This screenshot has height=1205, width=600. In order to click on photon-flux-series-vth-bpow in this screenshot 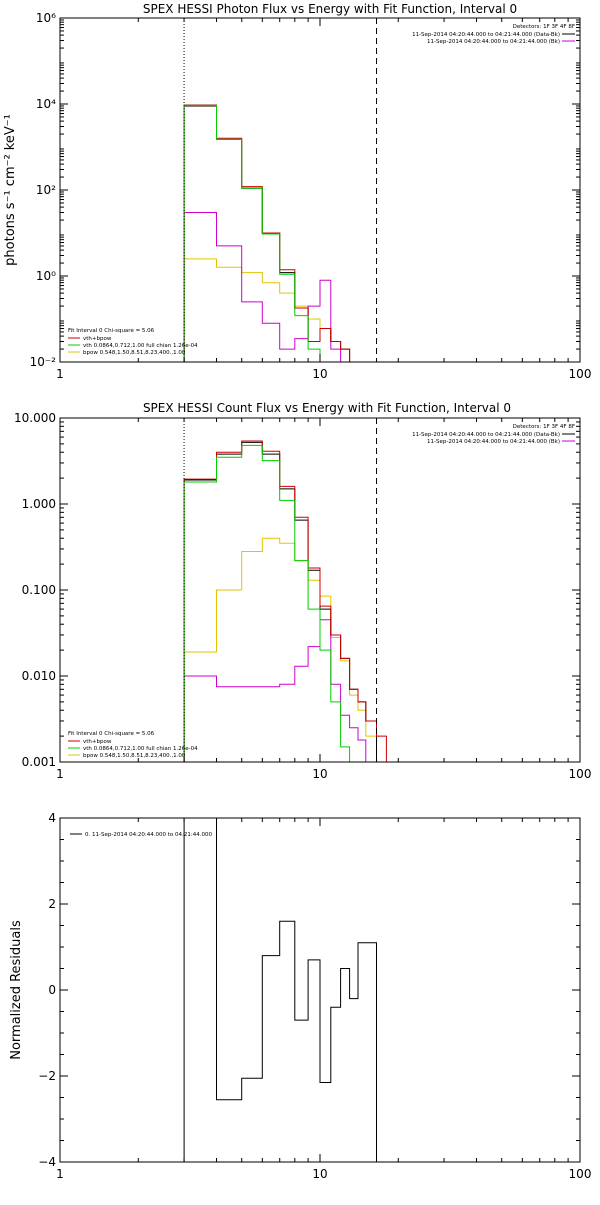, I will do `click(285, 233)`.